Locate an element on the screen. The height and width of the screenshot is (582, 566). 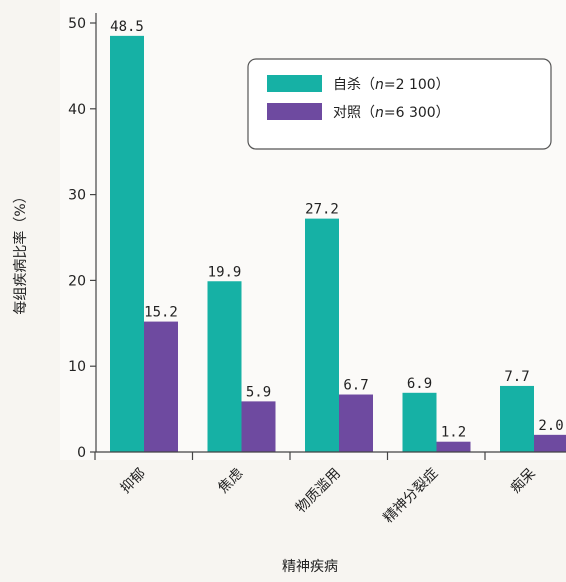
y-tick-label: 20 is located at coordinates (77, 281).